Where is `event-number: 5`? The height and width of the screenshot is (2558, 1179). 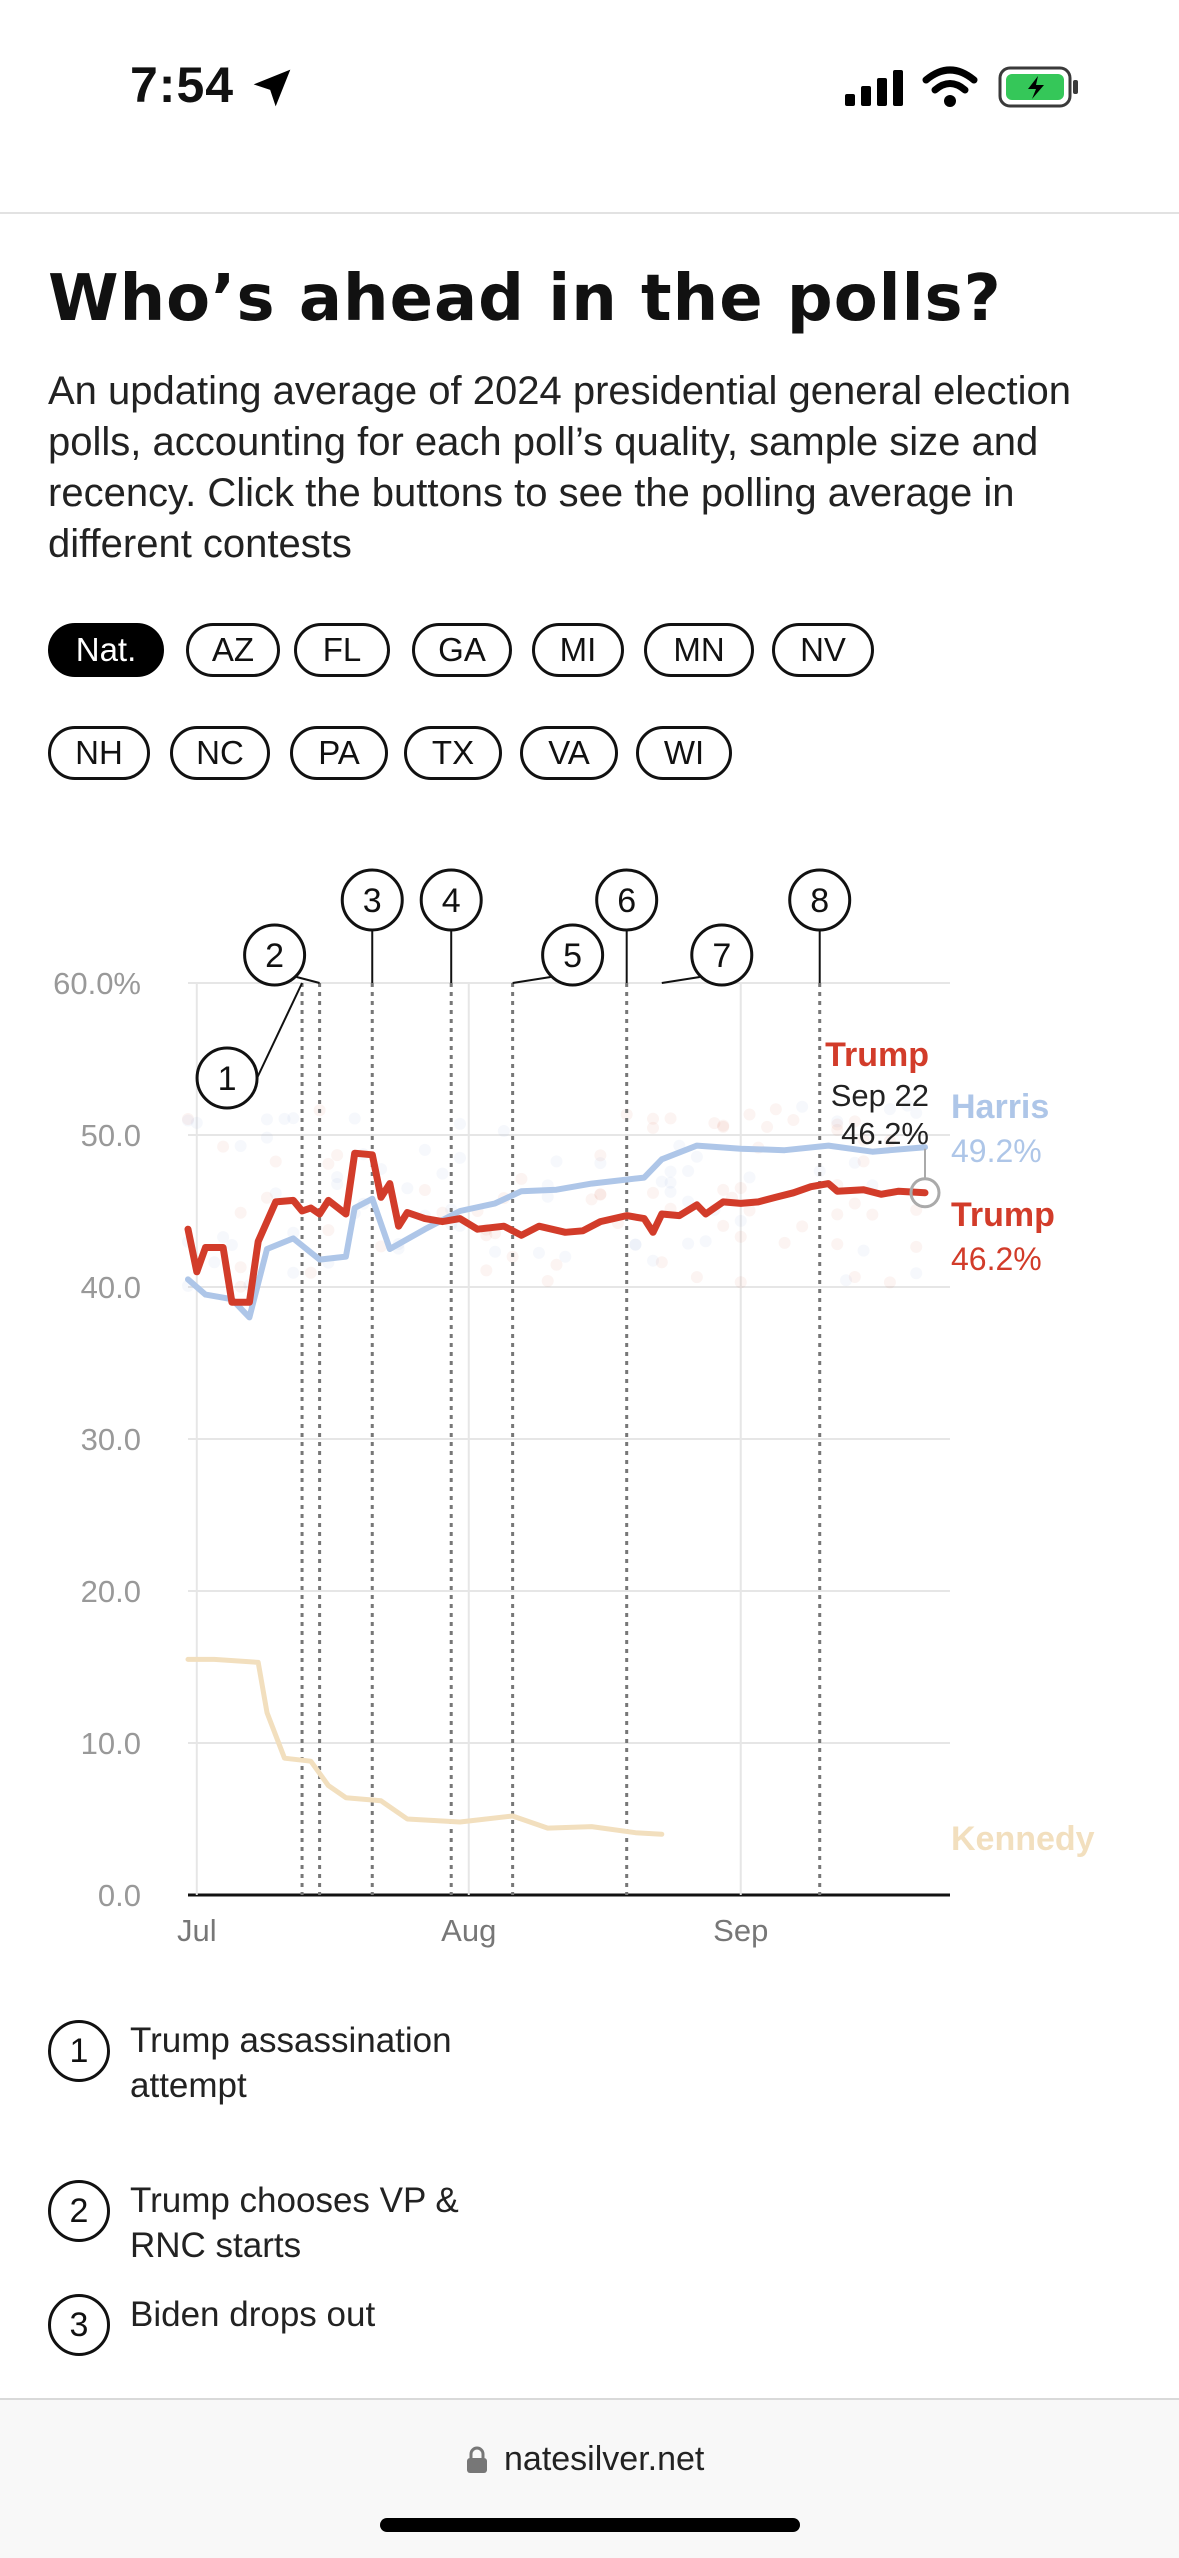 event-number: 5 is located at coordinates (572, 956).